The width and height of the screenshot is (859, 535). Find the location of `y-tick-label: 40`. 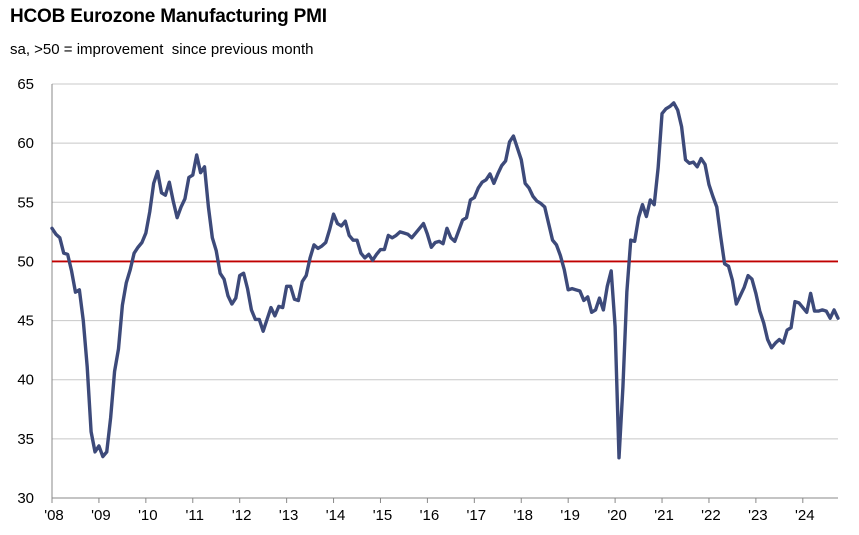

y-tick-label: 40 is located at coordinates (25, 380).